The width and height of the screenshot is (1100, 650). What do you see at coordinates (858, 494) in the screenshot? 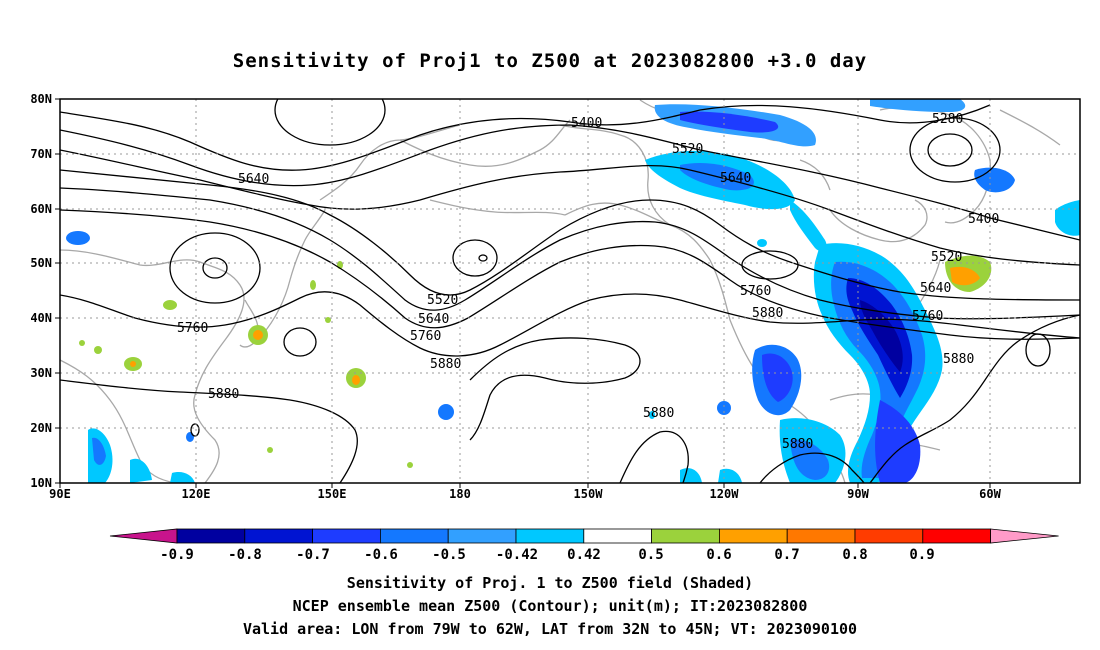
I see `lon-label: 90W` at bounding box center [858, 494].